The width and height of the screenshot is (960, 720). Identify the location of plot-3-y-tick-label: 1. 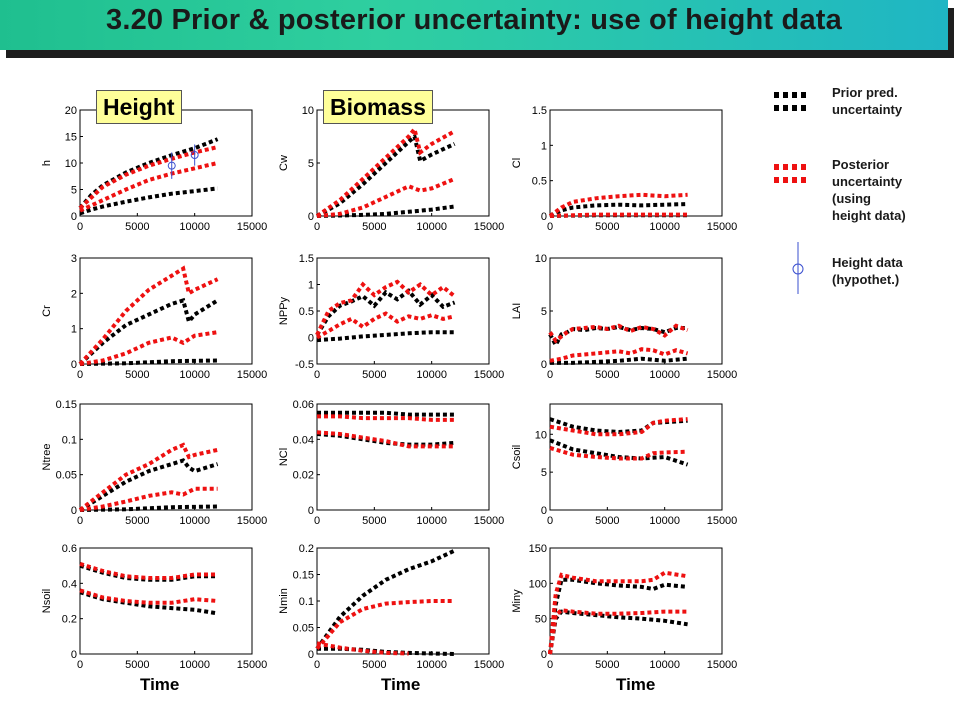
(544, 146).